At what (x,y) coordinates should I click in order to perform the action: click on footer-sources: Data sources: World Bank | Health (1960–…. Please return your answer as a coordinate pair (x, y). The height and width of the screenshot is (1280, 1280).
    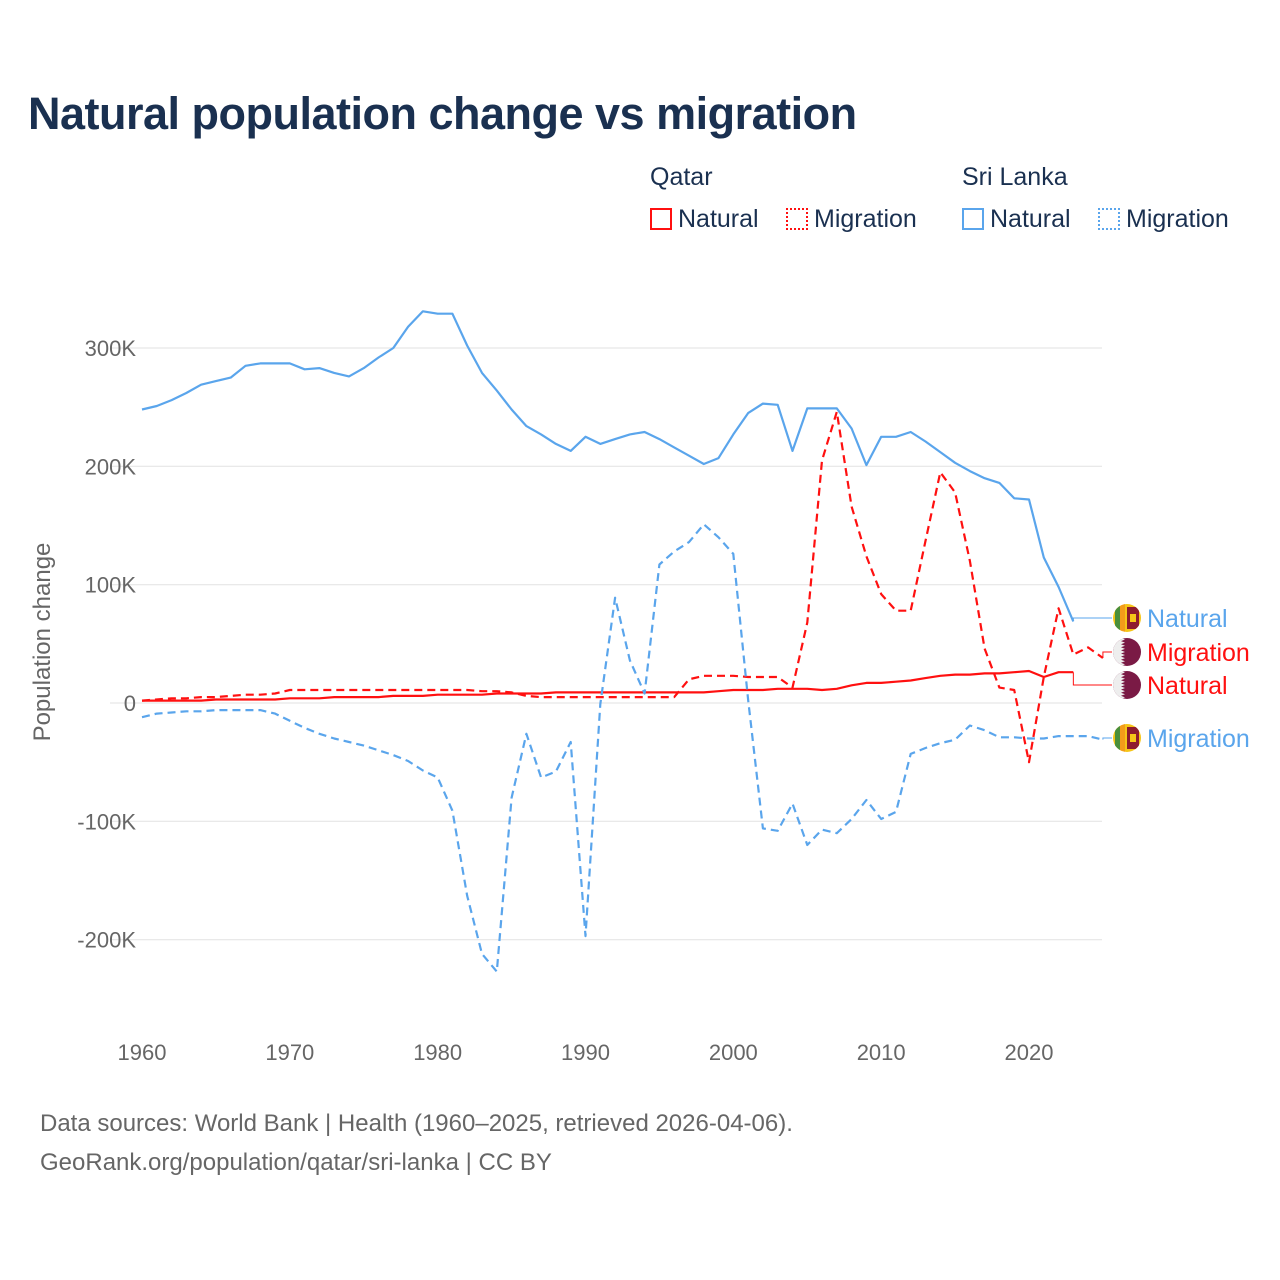
    Looking at the image, I should click on (416, 1123).